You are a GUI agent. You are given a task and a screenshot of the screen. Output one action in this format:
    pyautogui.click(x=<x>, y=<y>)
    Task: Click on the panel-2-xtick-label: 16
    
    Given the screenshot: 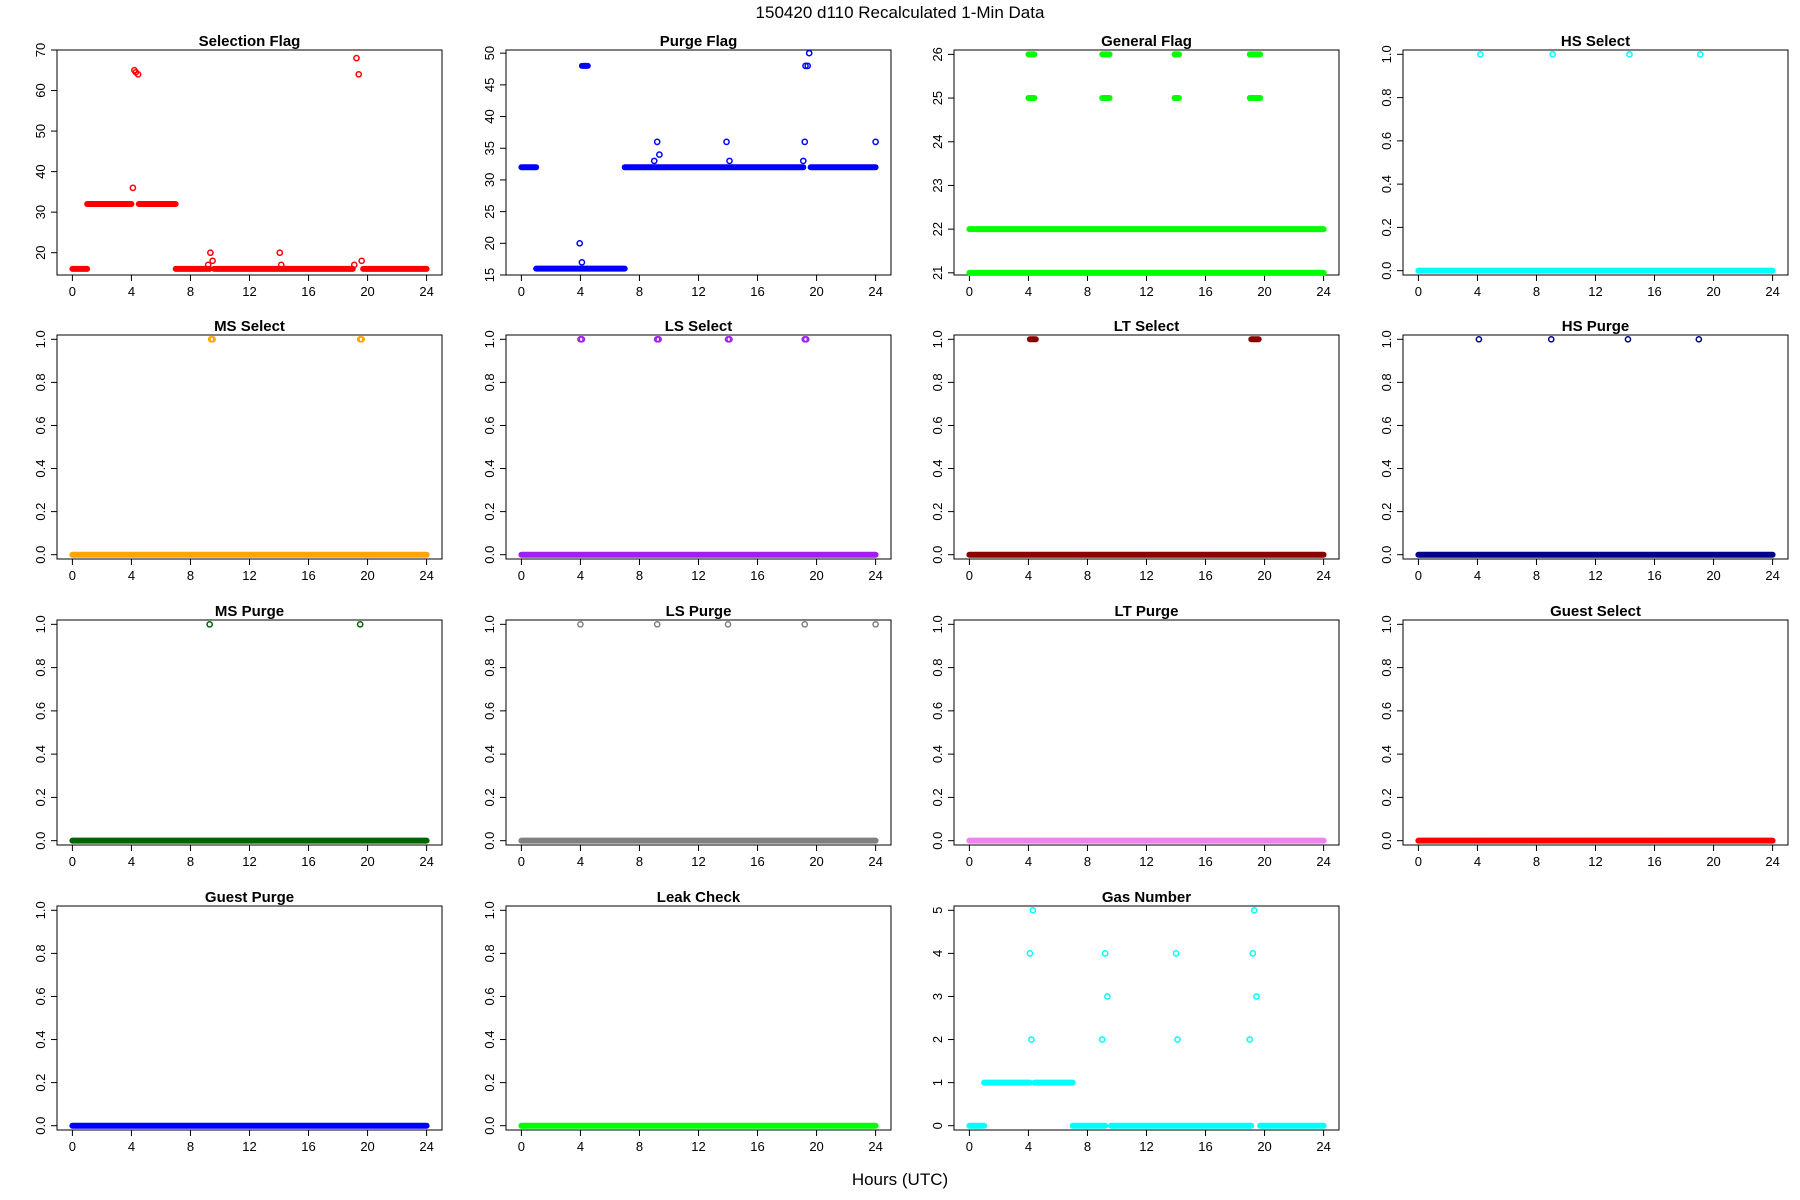 What is the action you would take?
    pyautogui.click(x=757, y=291)
    